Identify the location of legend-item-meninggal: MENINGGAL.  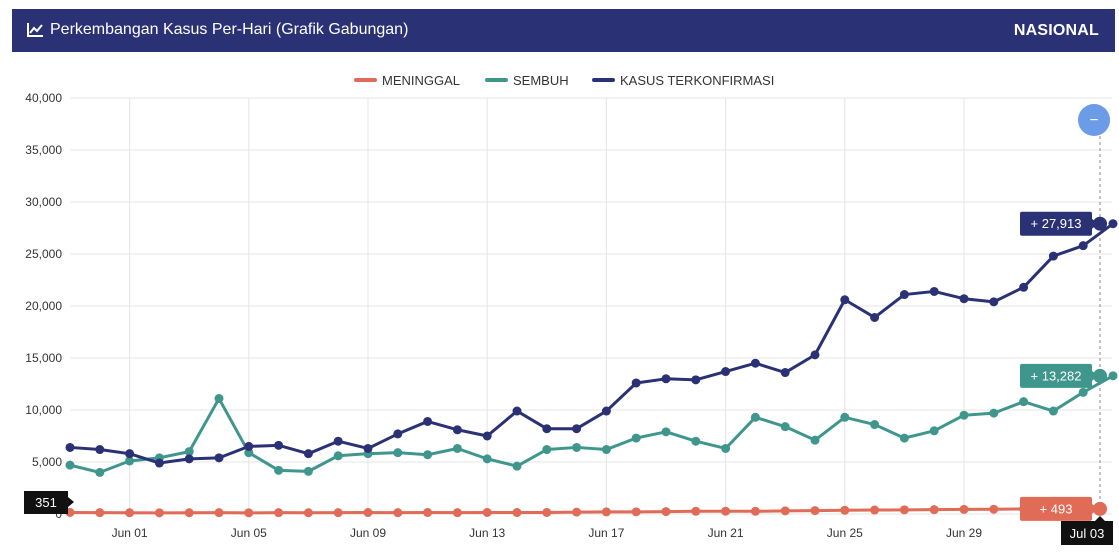
(407, 80).